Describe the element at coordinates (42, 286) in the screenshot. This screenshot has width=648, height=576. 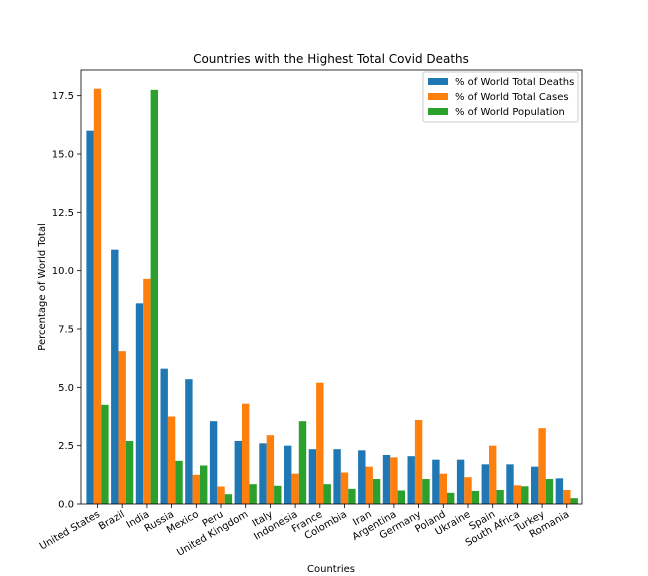
I see `y-axis-label: Percentage of World Total` at that location.